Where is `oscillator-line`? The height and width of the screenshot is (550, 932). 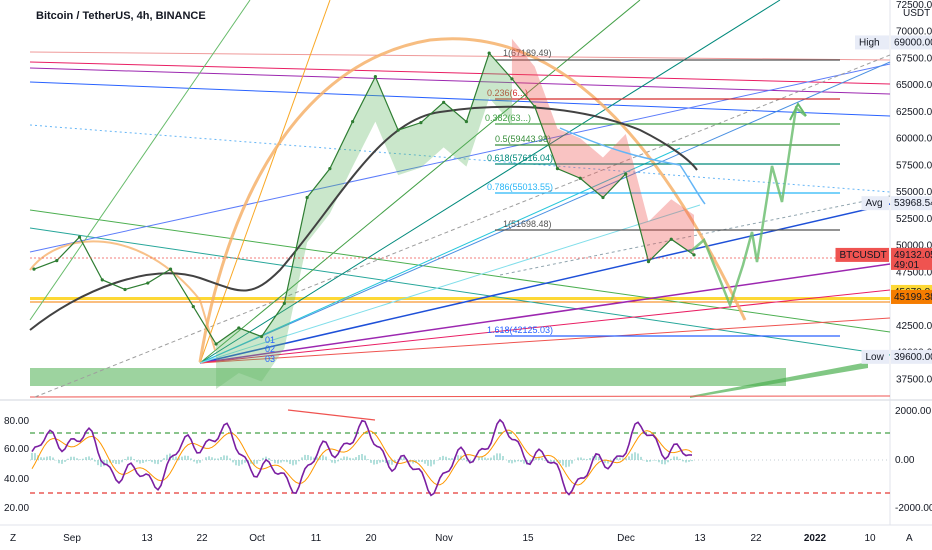
oscillator-line is located at coordinates (362, 457).